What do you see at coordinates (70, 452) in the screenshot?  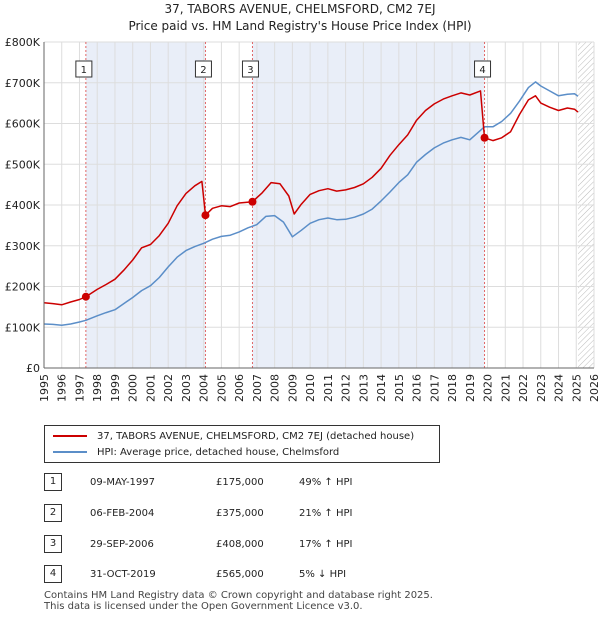 I see `legend-line-hpi` at bounding box center [70, 452].